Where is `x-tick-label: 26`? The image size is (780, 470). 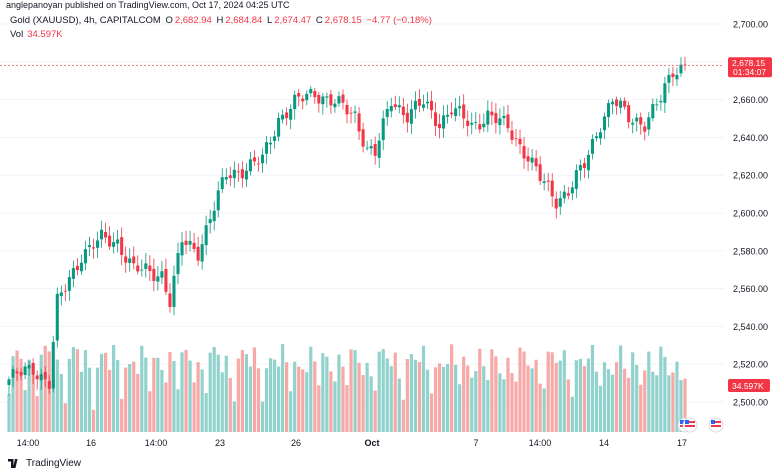
x-tick-label: 26 is located at coordinates (296, 443).